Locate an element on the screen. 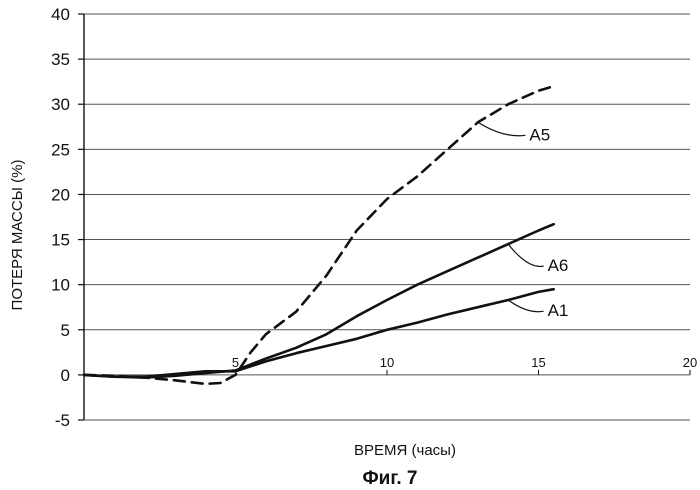  y-tick-label: 15 is located at coordinates (60, 240).